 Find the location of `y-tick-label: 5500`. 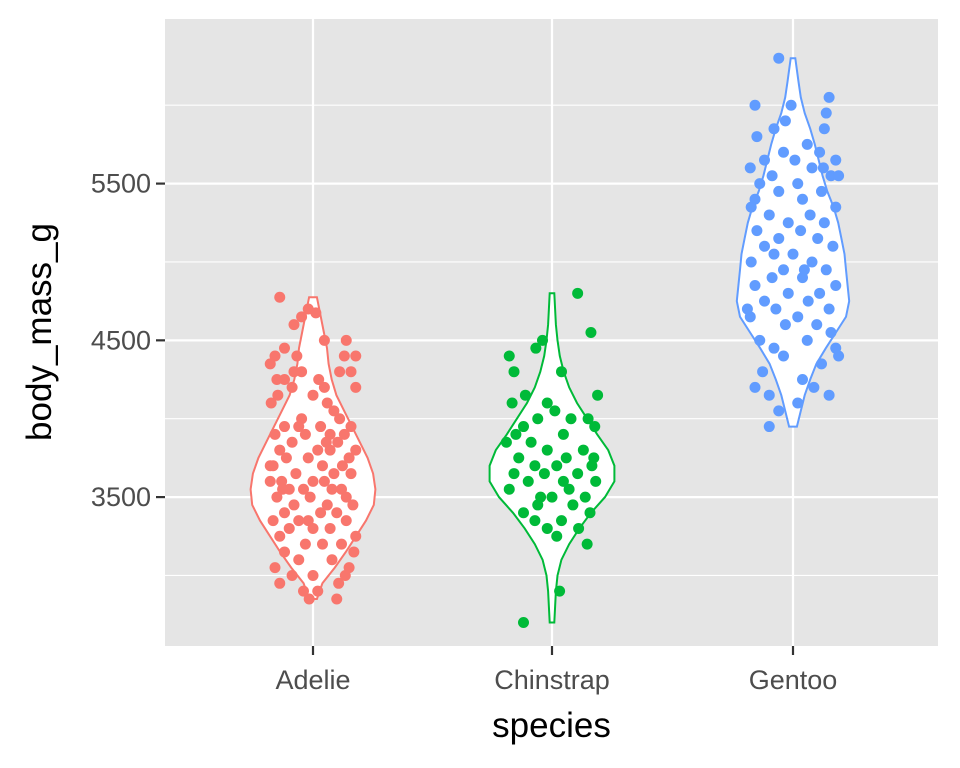

y-tick-label: 5500 is located at coordinates (121, 184).